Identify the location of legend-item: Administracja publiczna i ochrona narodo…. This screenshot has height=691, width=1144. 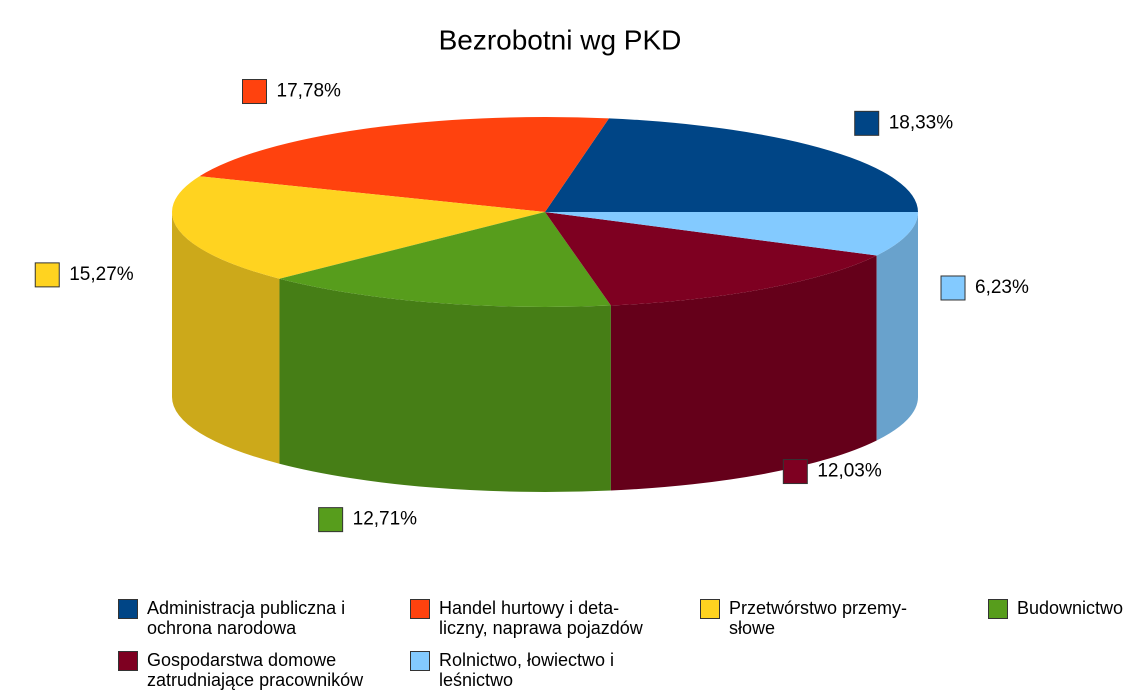
(231, 618).